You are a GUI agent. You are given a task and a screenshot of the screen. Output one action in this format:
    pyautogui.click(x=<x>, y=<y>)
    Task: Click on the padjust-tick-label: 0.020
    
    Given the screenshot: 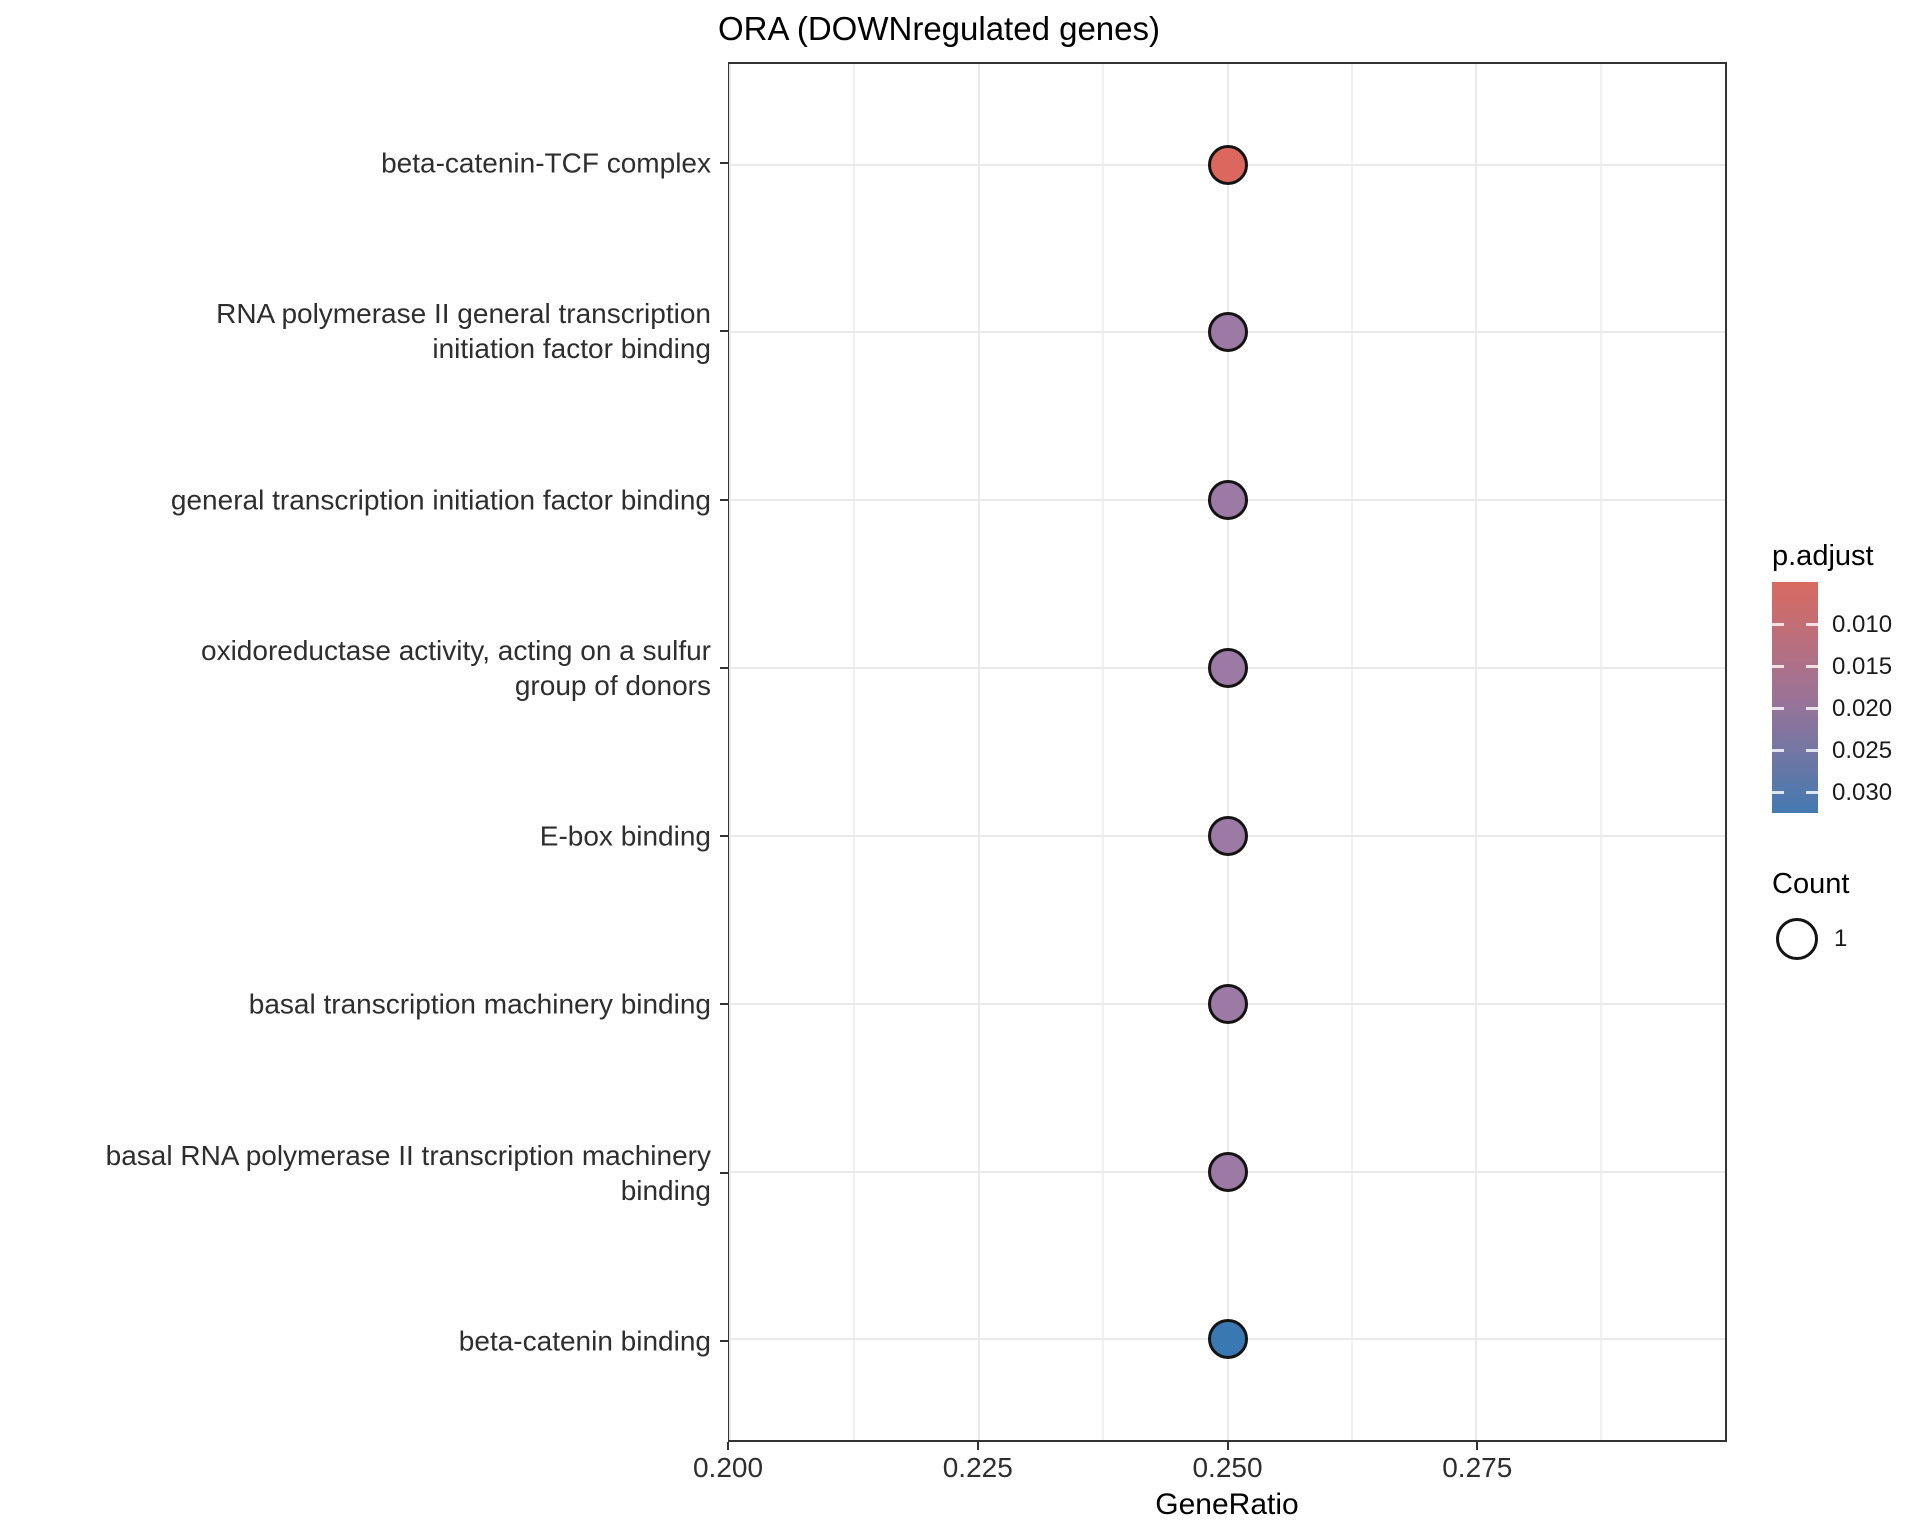 What is the action you would take?
    pyautogui.click(x=1862, y=708)
    